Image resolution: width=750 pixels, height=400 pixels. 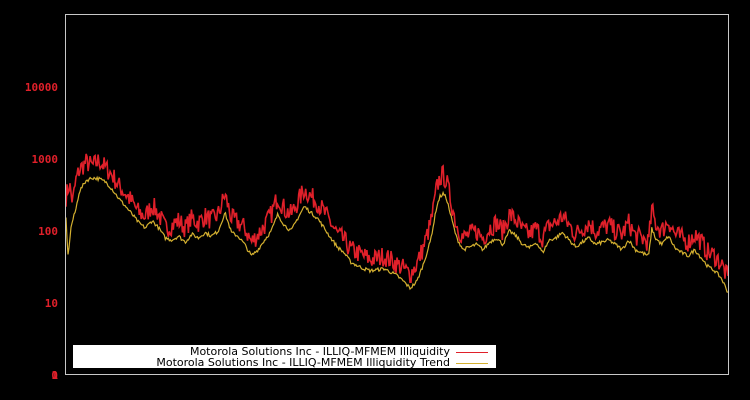 I want to click on y-tick-label: 100, so click(x=48, y=231).